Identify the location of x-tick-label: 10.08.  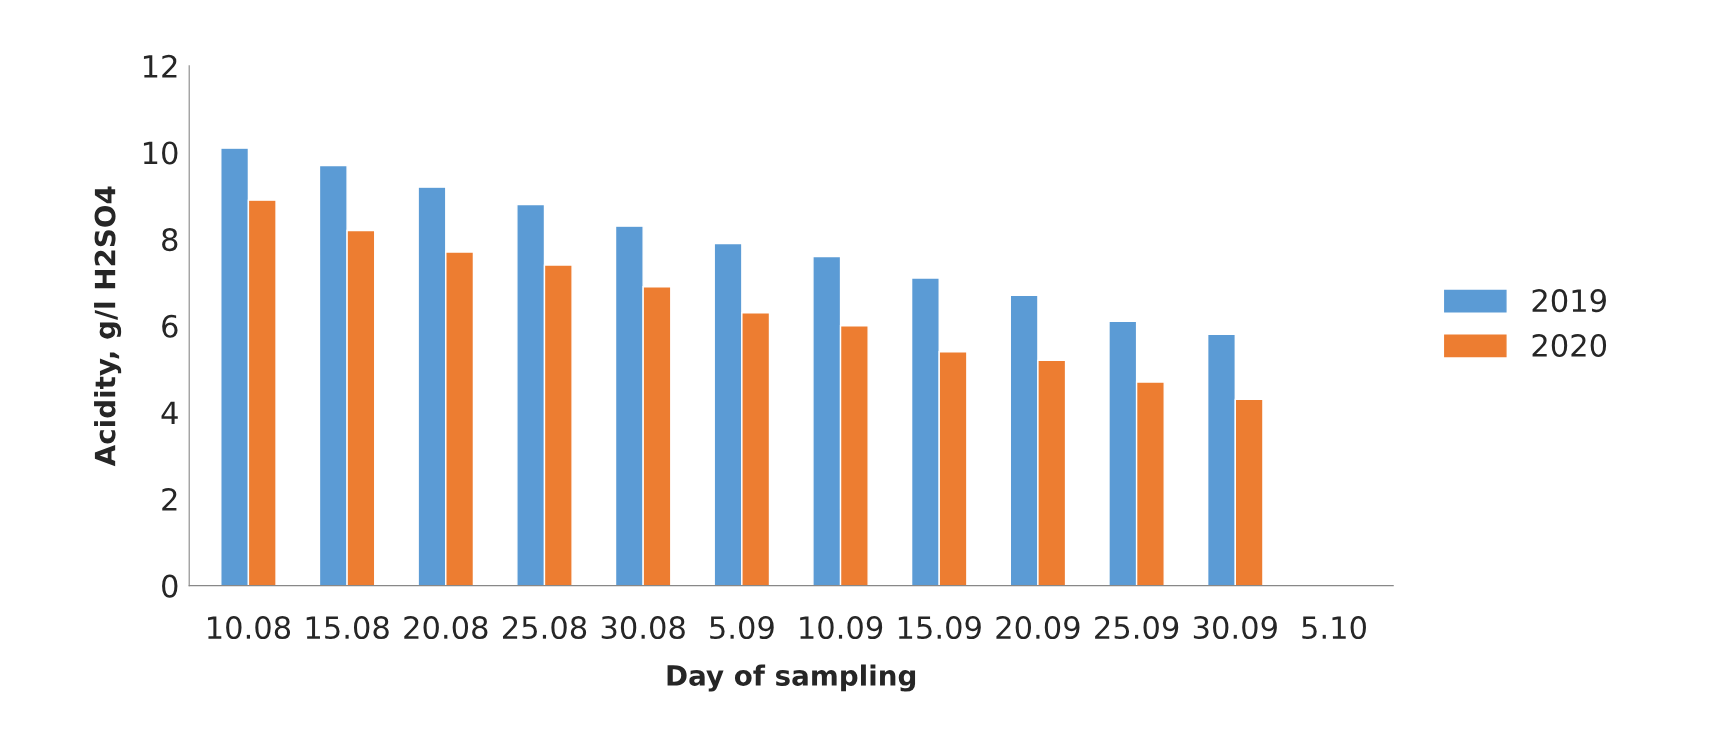
(249, 628).